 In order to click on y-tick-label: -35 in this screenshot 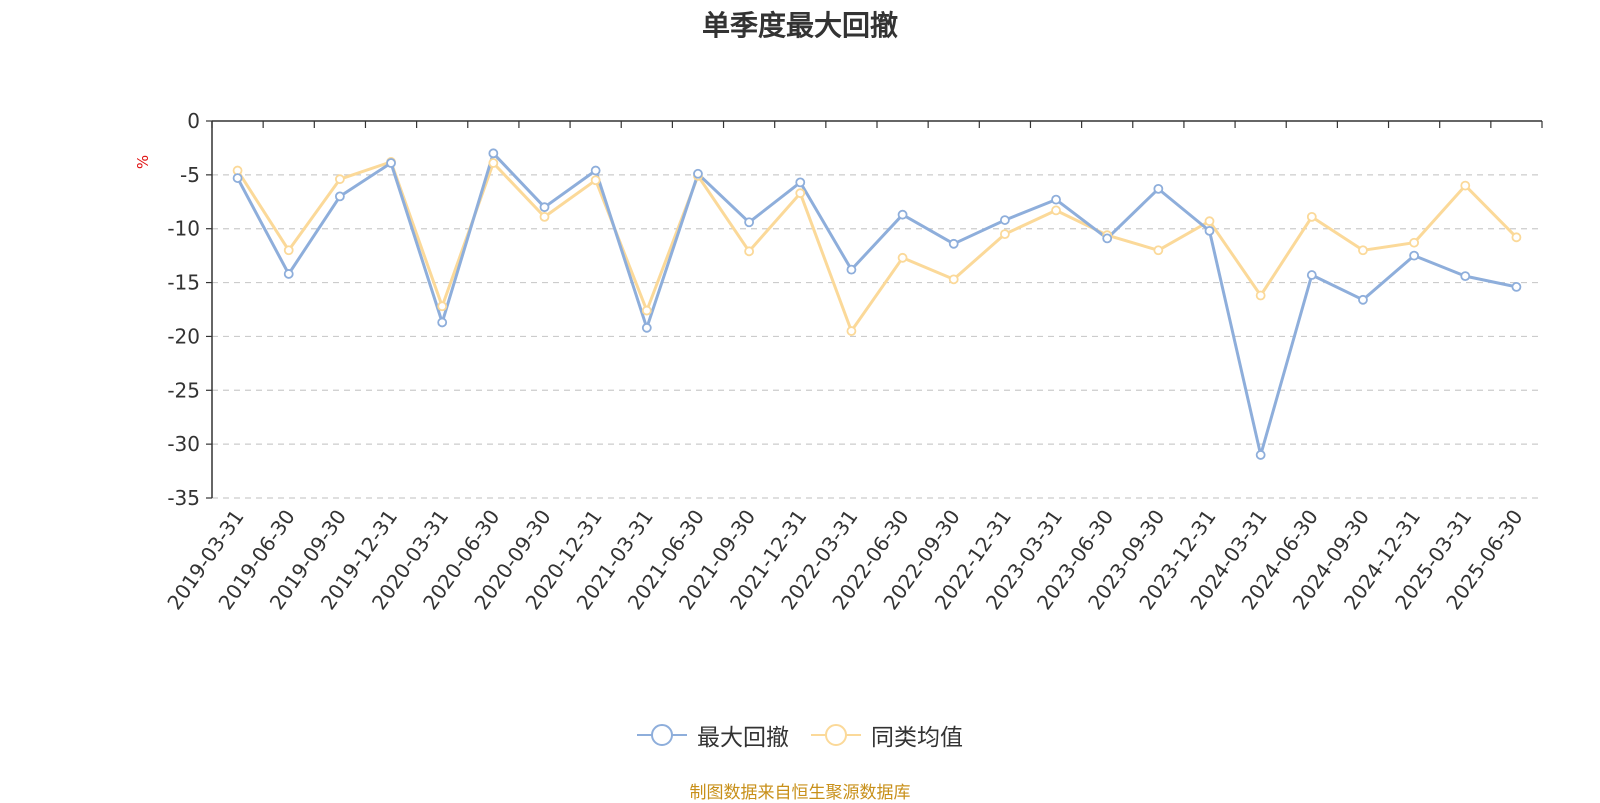, I will do `click(183, 498)`.